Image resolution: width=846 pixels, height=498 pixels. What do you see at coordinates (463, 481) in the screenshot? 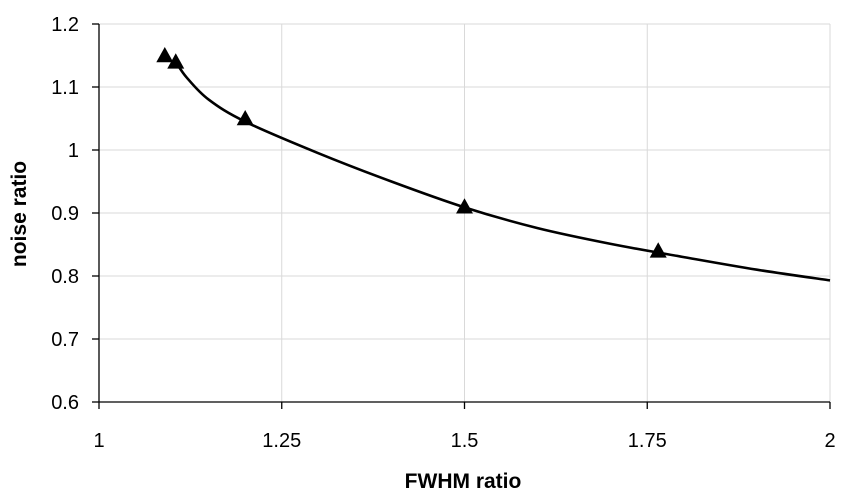
I see `x-axis-title: FWHM ratio` at bounding box center [463, 481].